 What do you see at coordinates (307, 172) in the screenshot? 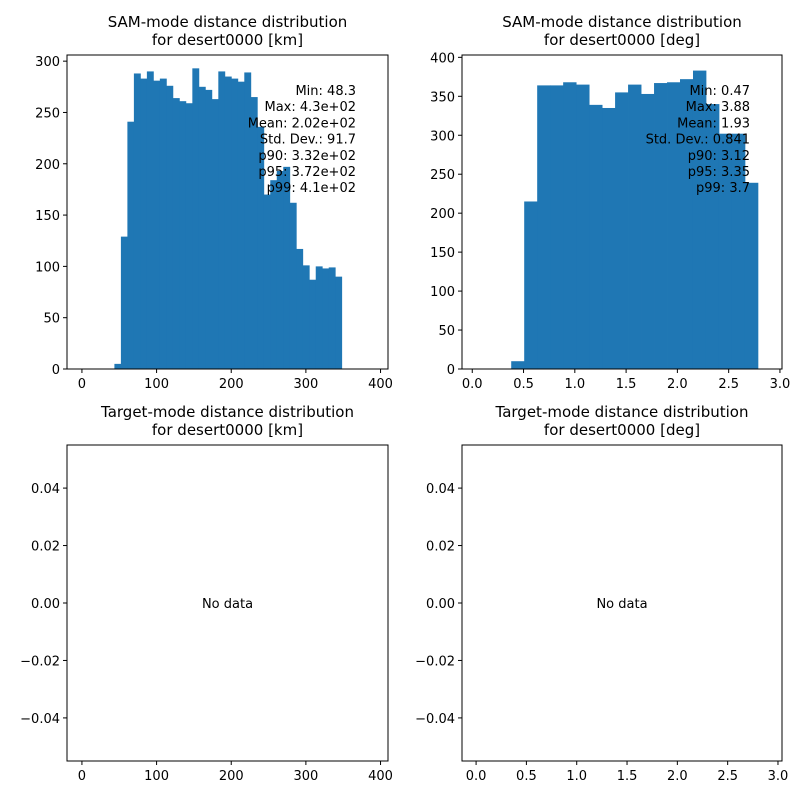
I see `stats-text: p95: 3.72e+02` at bounding box center [307, 172].